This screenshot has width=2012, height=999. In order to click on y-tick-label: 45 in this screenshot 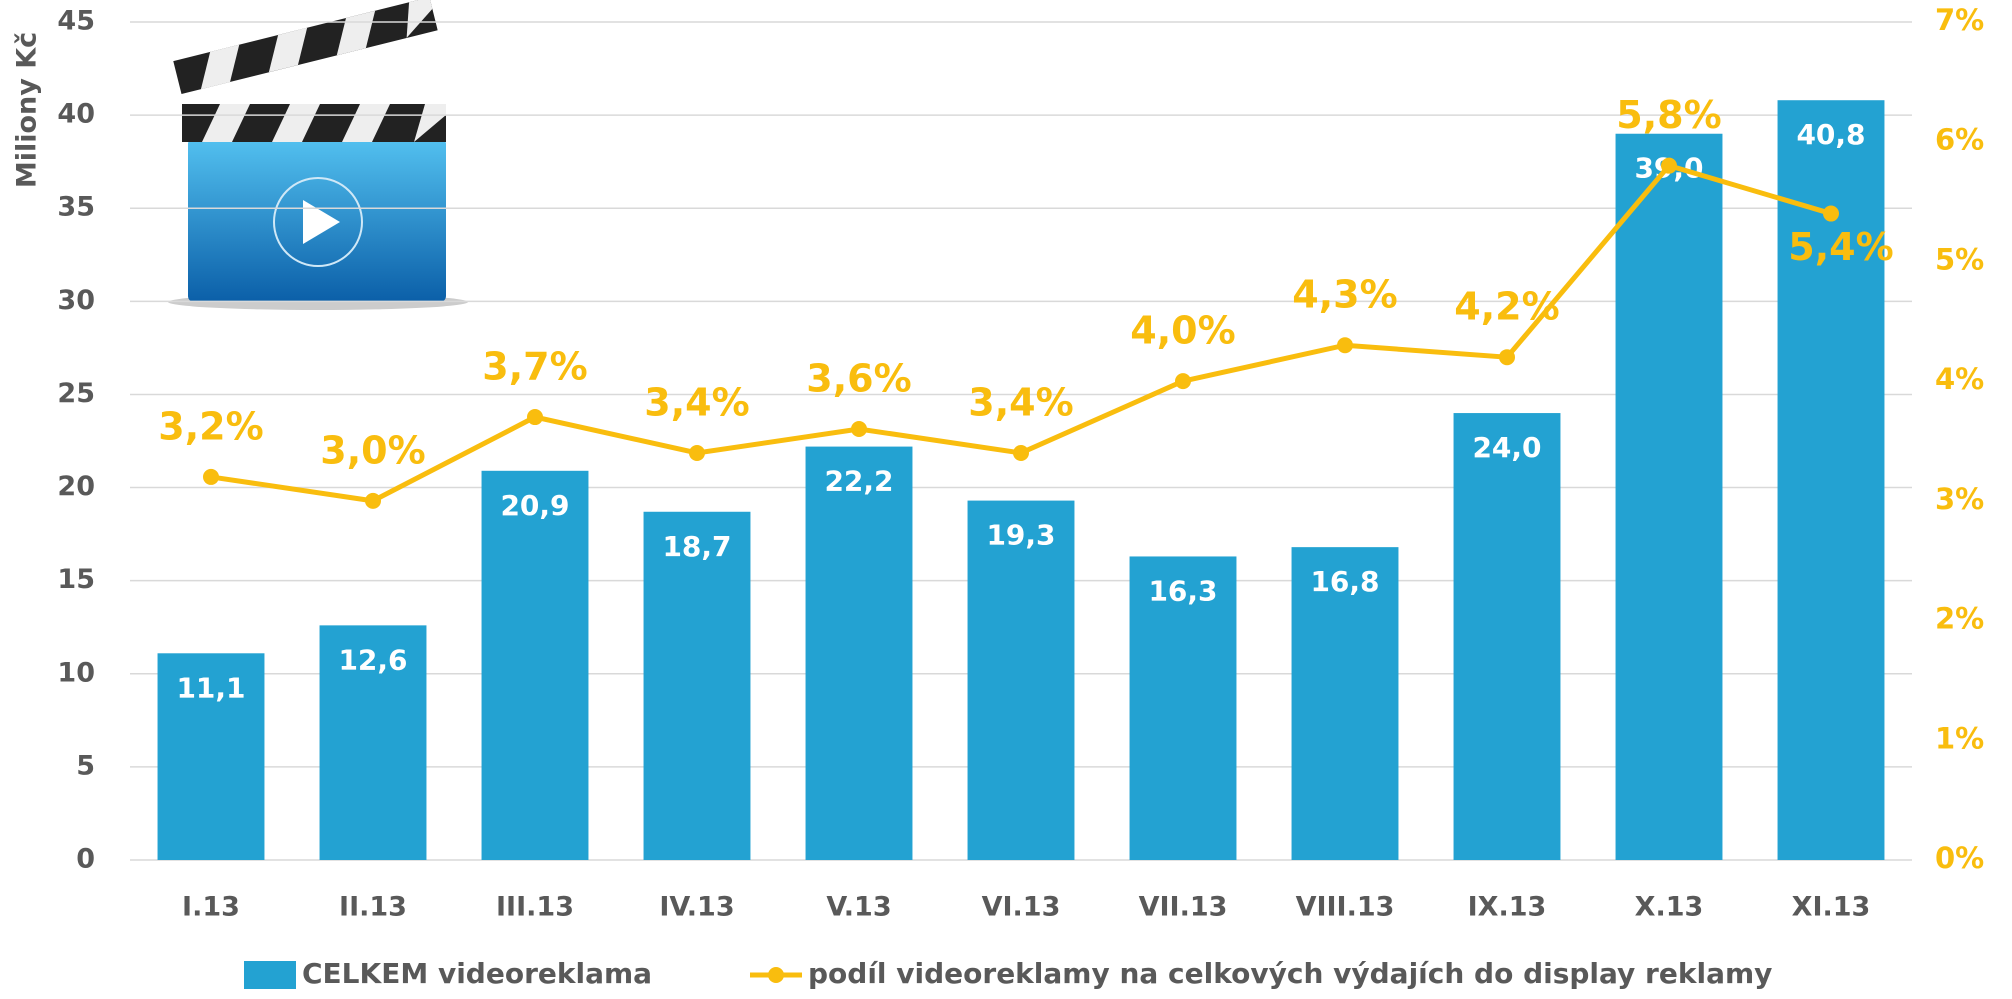, I will do `click(76, 21)`.